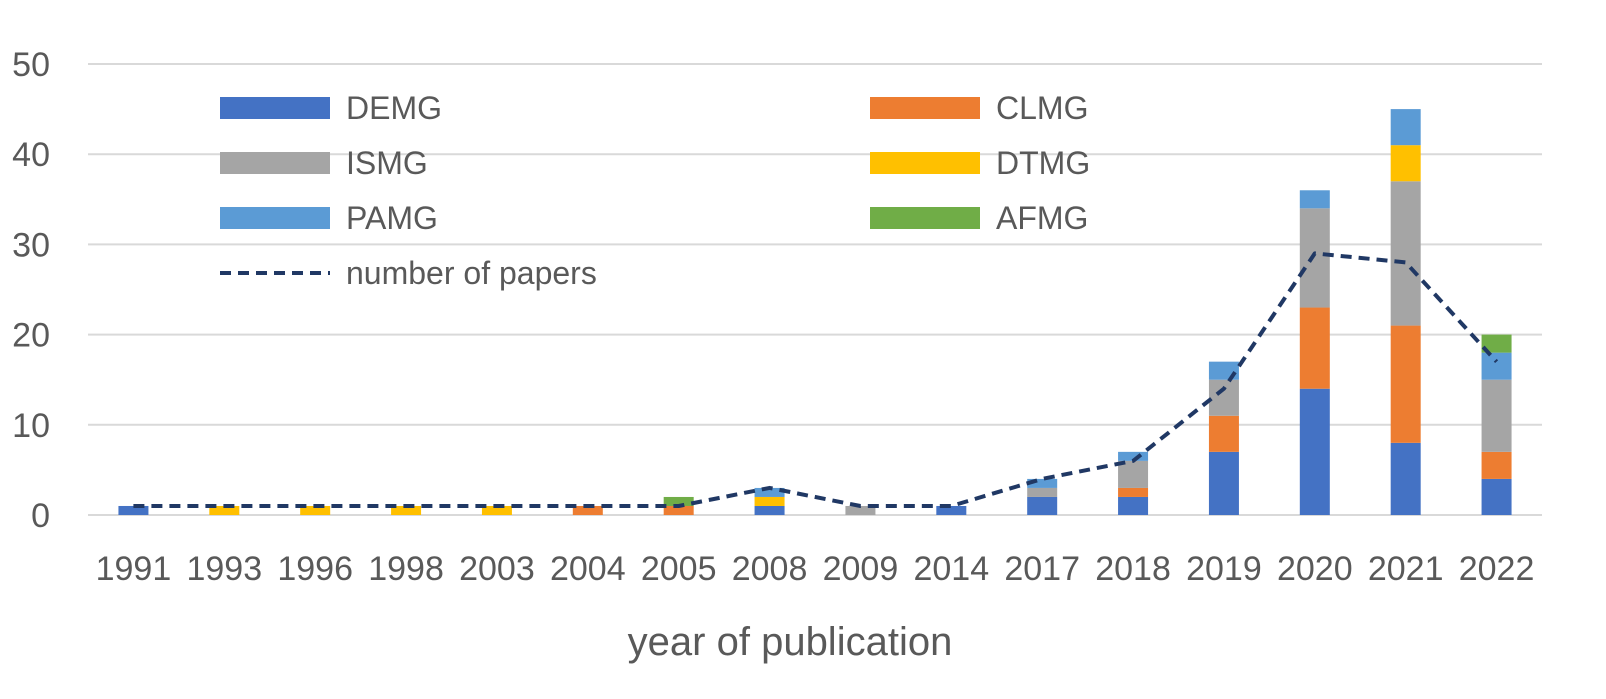  I want to click on x-tick-label: 1993, so click(224, 569).